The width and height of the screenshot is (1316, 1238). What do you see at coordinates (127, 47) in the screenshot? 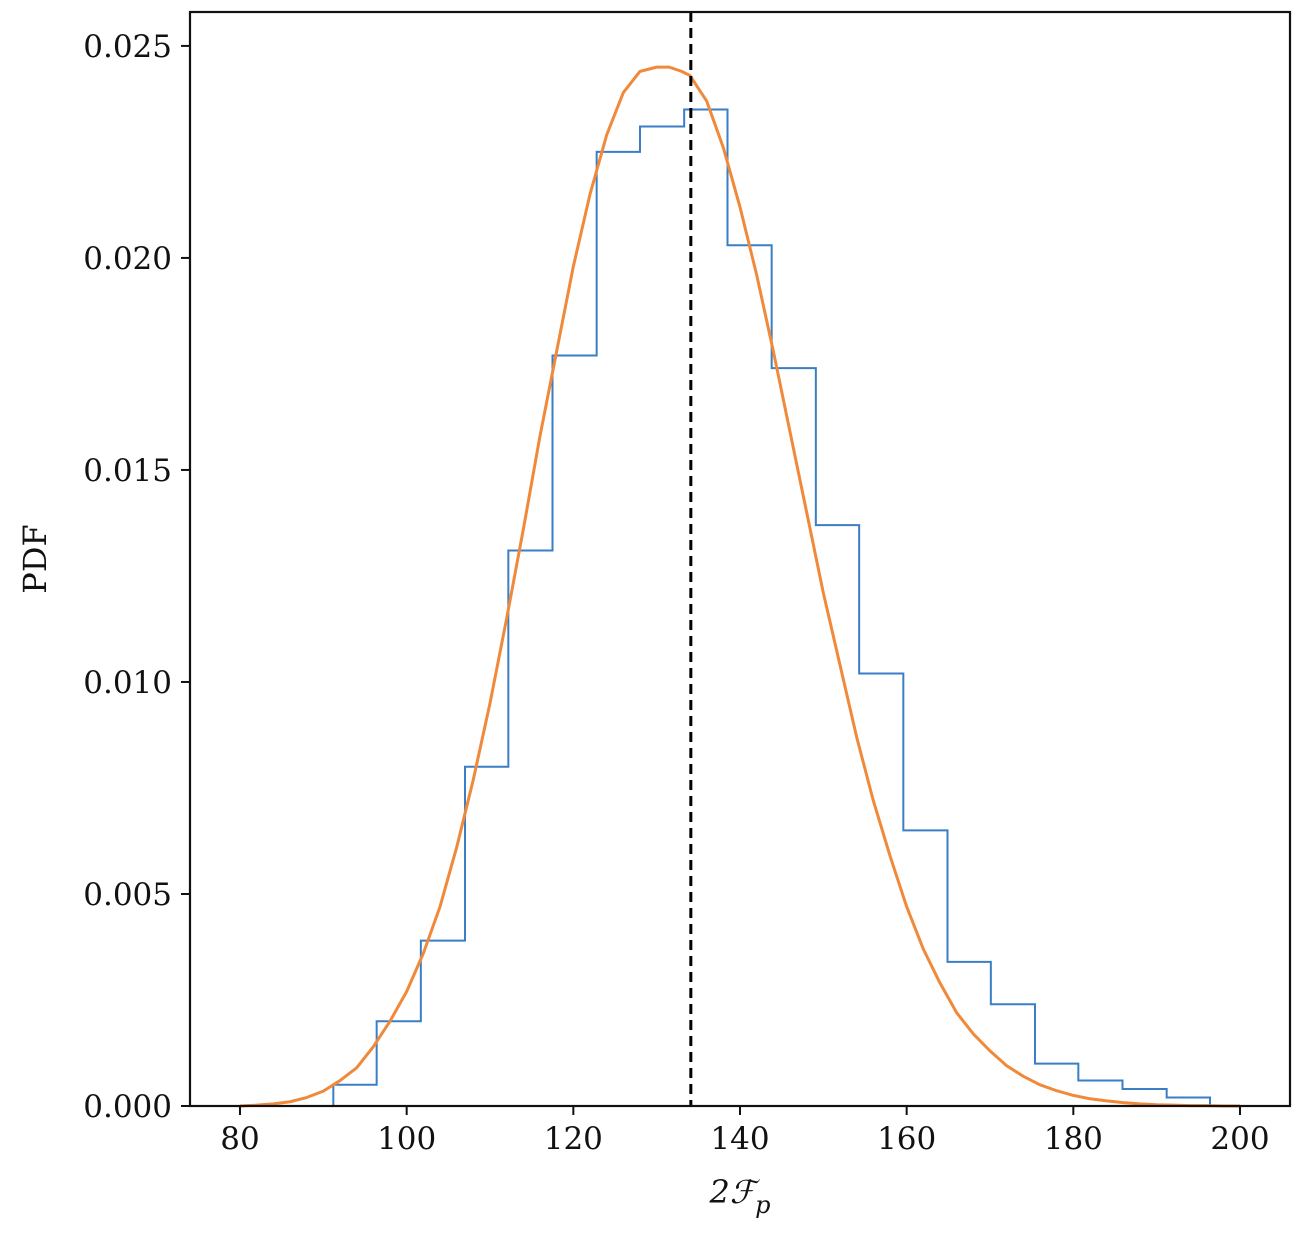
I see `y-tick-label: 0.025` at bounding box center [127, 47].